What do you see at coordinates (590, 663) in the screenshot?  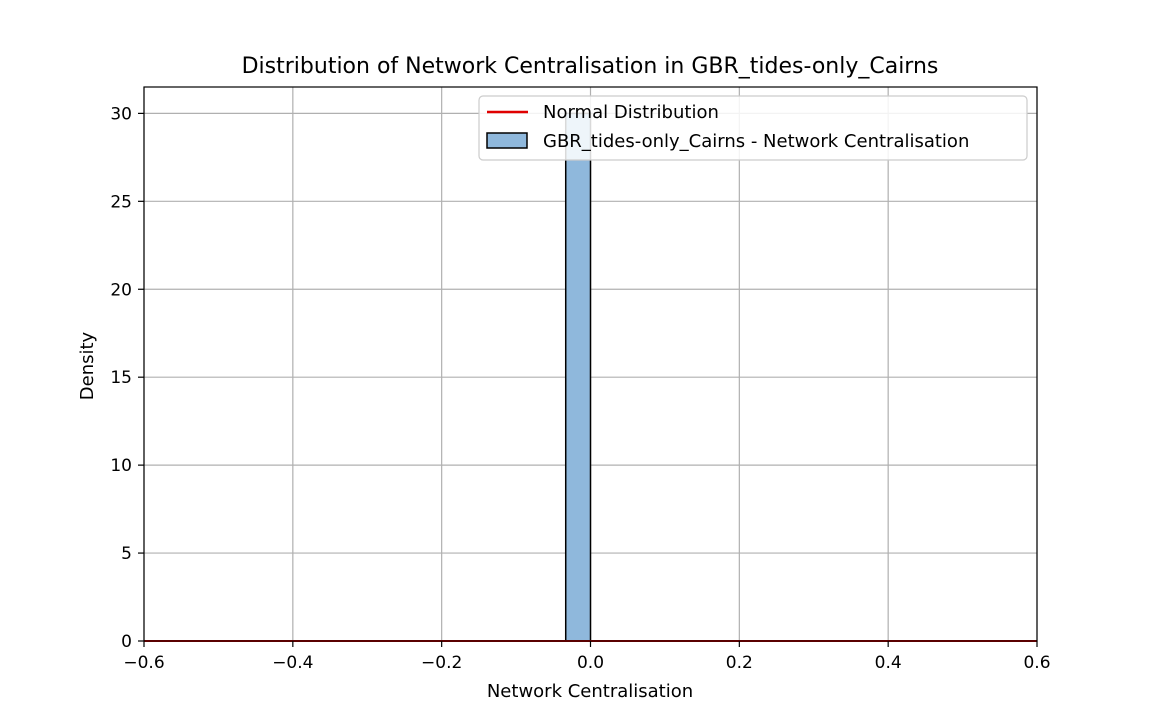 I see `x-tick-label: 0.0` at bounding box center [590, 663].